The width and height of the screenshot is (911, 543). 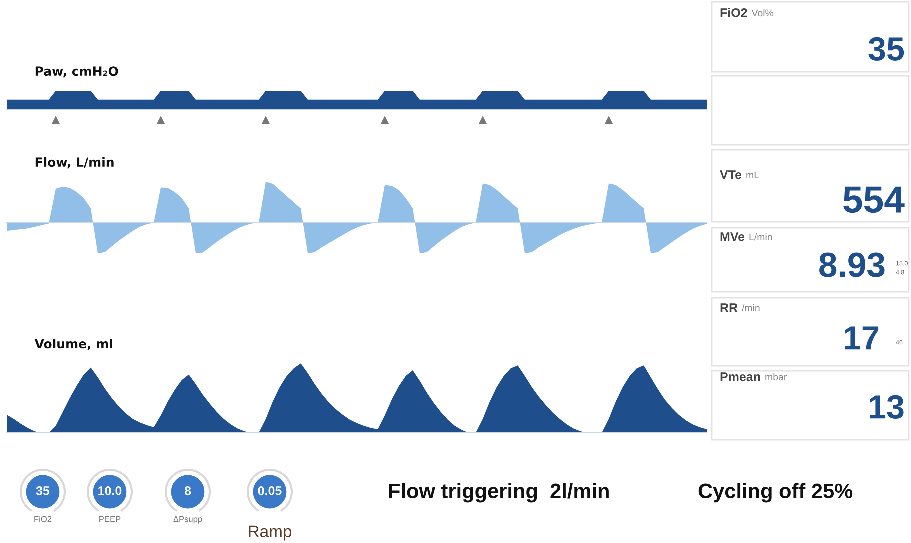 I want to click on text: Cycling off 25%, so click(x=775, y=493).